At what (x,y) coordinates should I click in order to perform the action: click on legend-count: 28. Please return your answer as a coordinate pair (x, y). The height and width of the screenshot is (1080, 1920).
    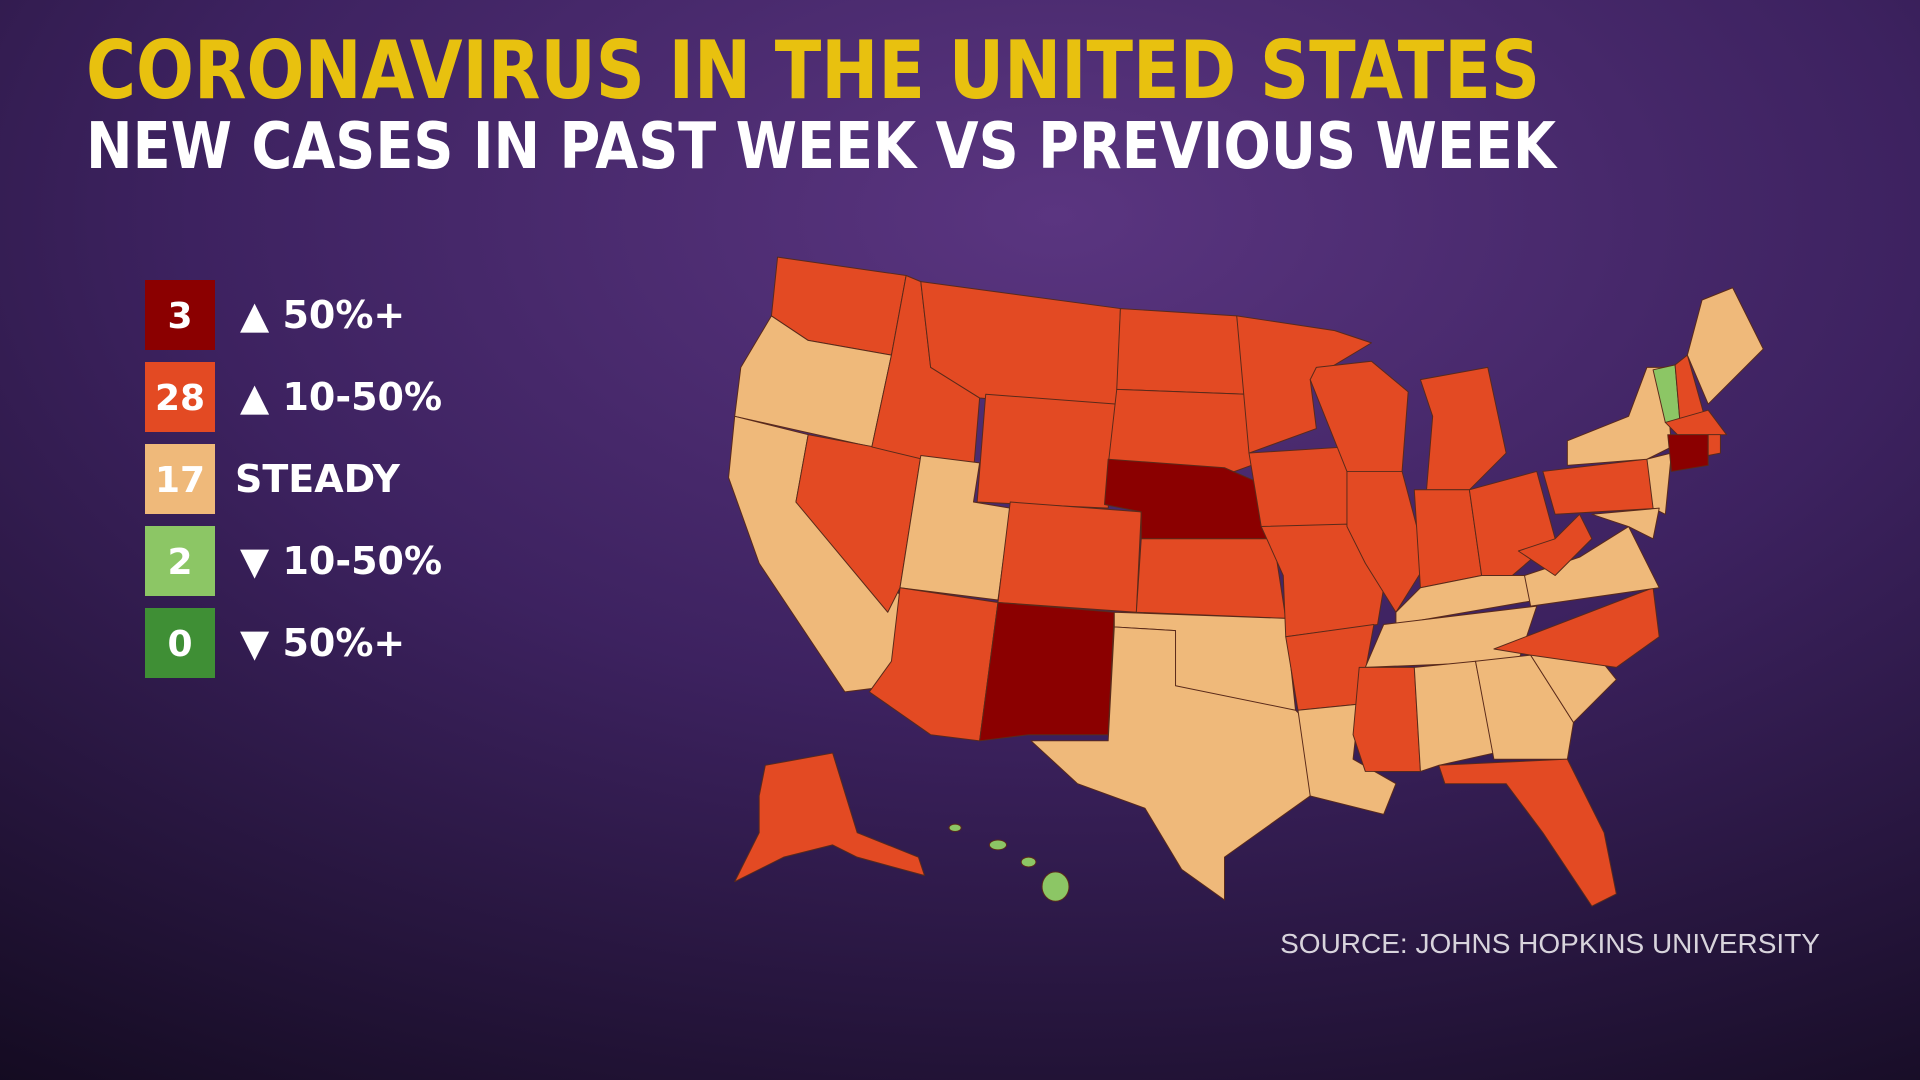
    Looking at the image, I should click on (180, 398).